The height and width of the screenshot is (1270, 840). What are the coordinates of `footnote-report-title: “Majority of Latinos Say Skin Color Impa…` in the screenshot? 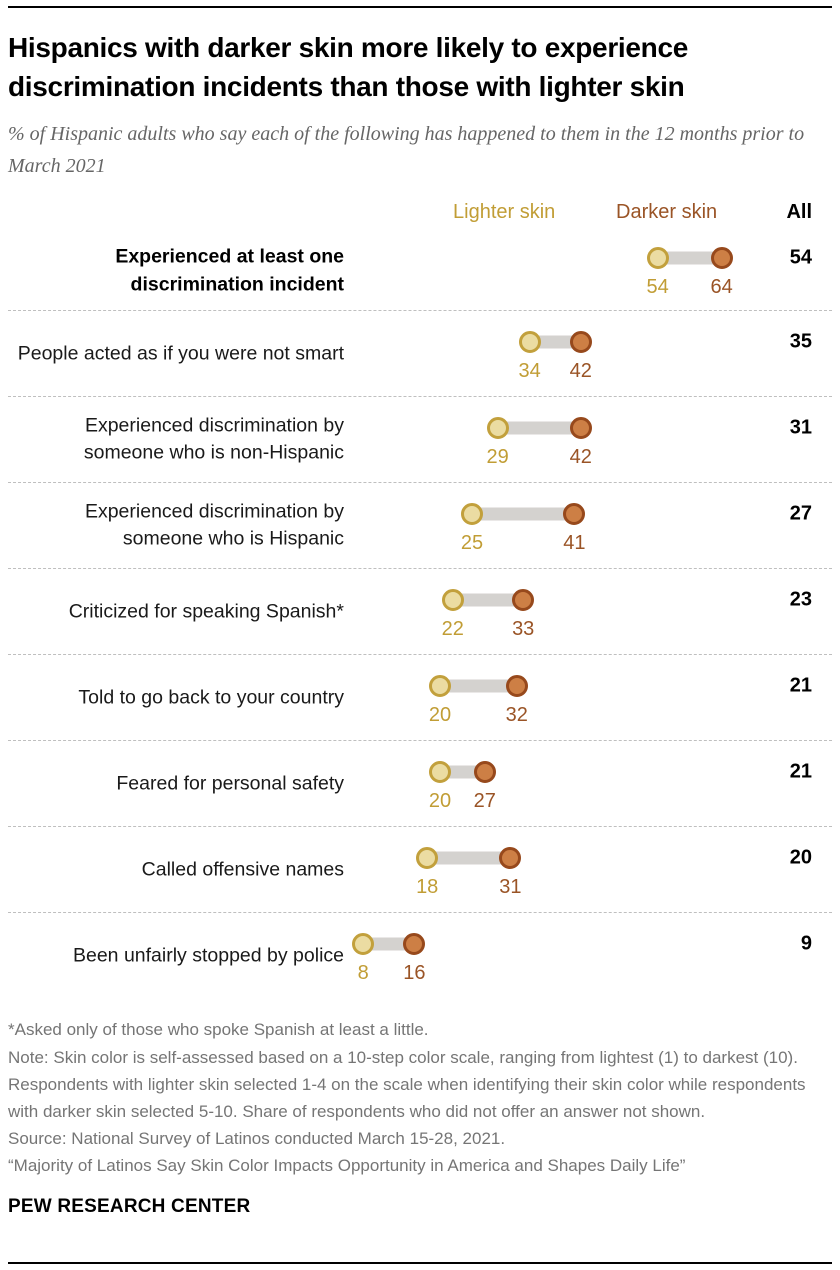 It's located at (347, 1166).